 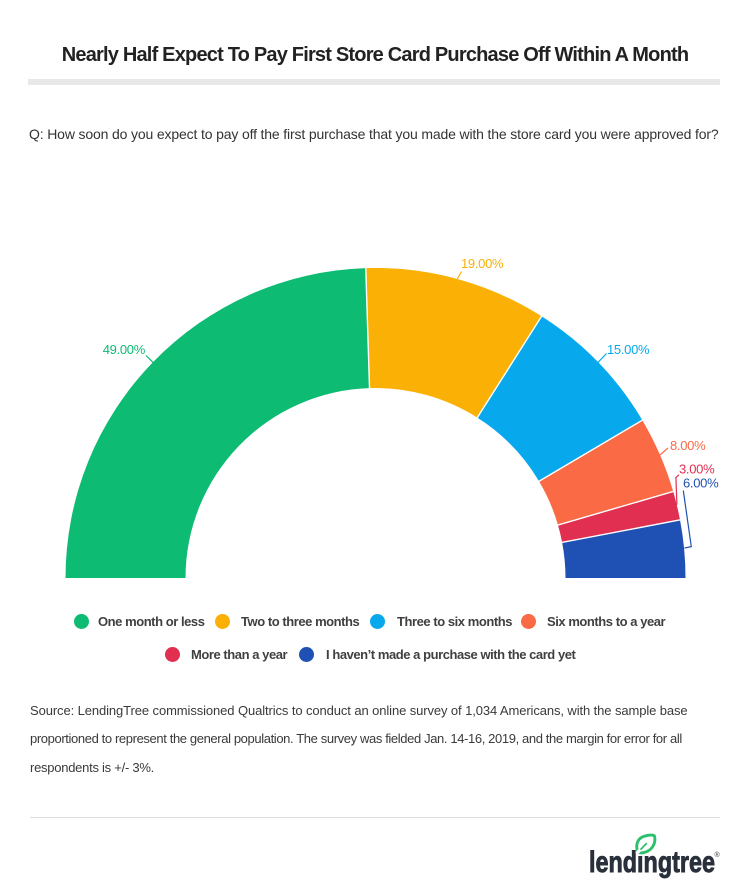 What do you see at coordinates (652, 861) in the screenshot?
I see `svg-text: lendingtree` at bounding box center [652, 861].